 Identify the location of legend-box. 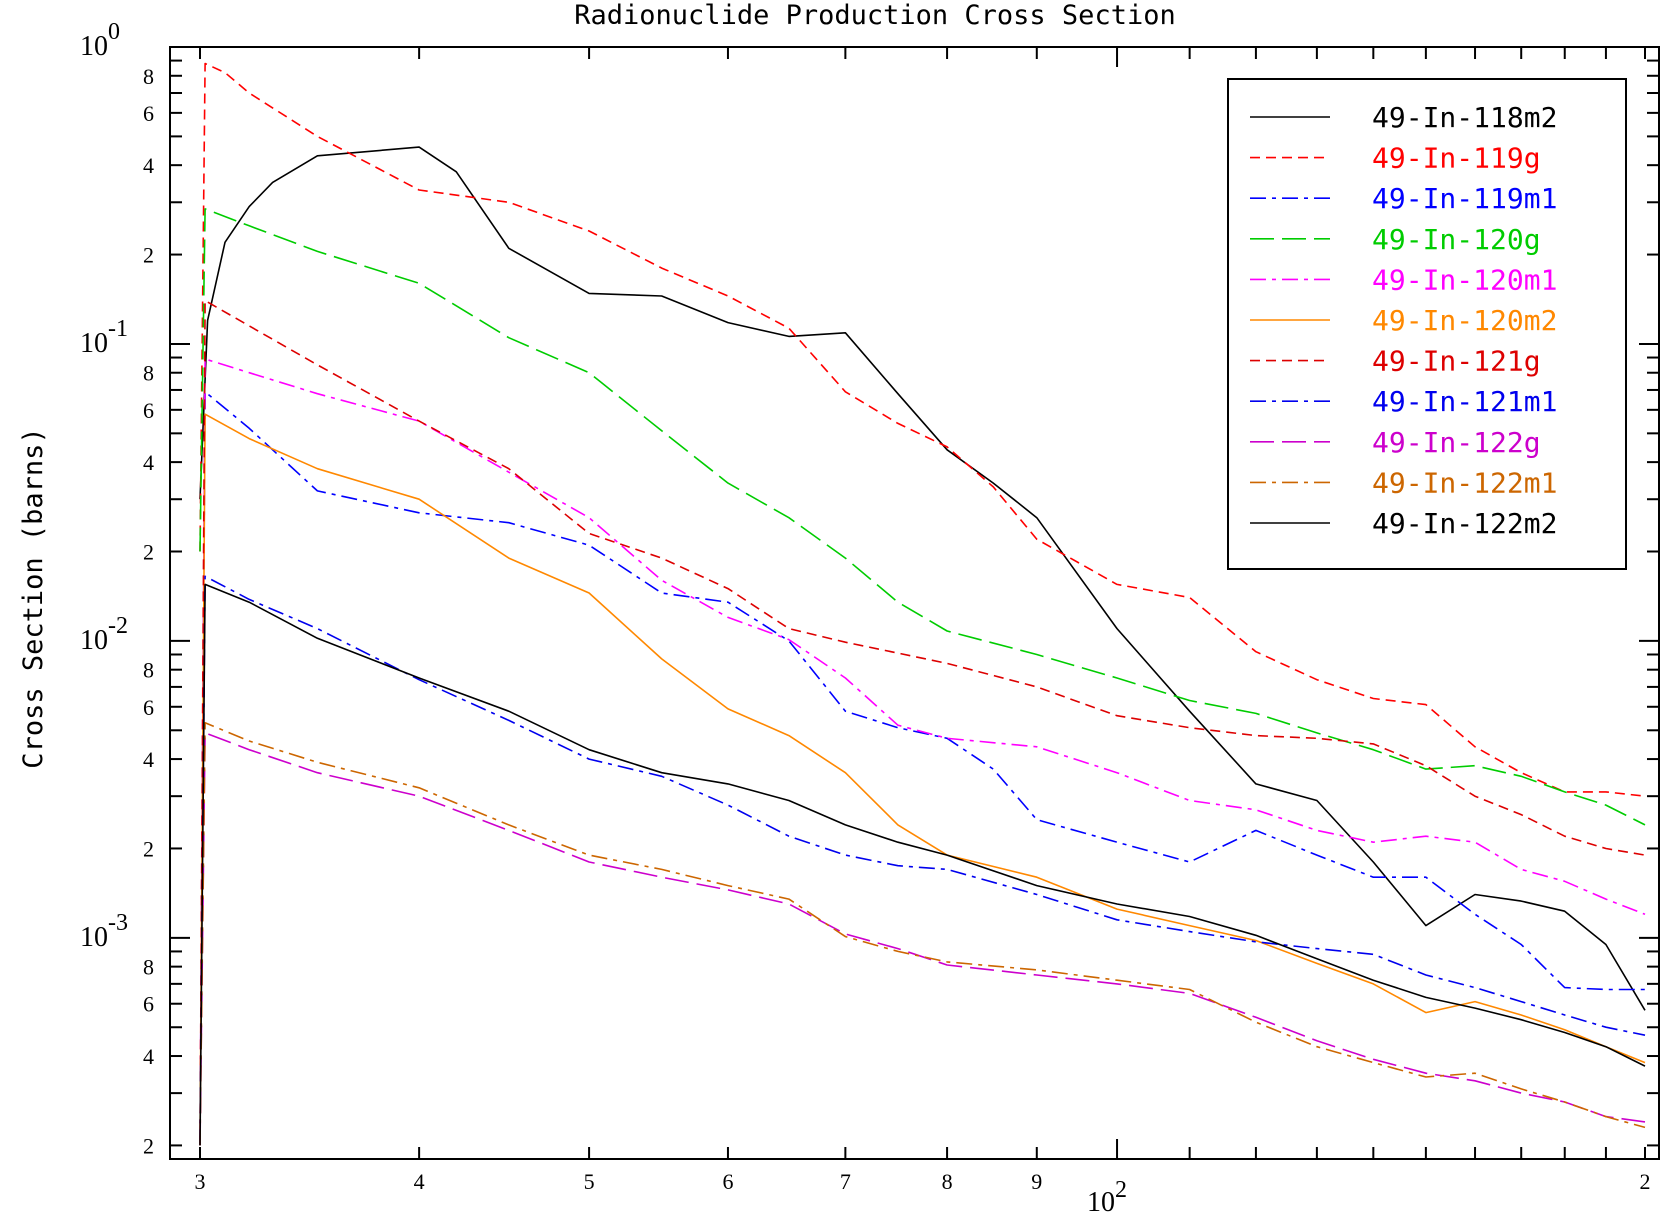
(1427, 324).